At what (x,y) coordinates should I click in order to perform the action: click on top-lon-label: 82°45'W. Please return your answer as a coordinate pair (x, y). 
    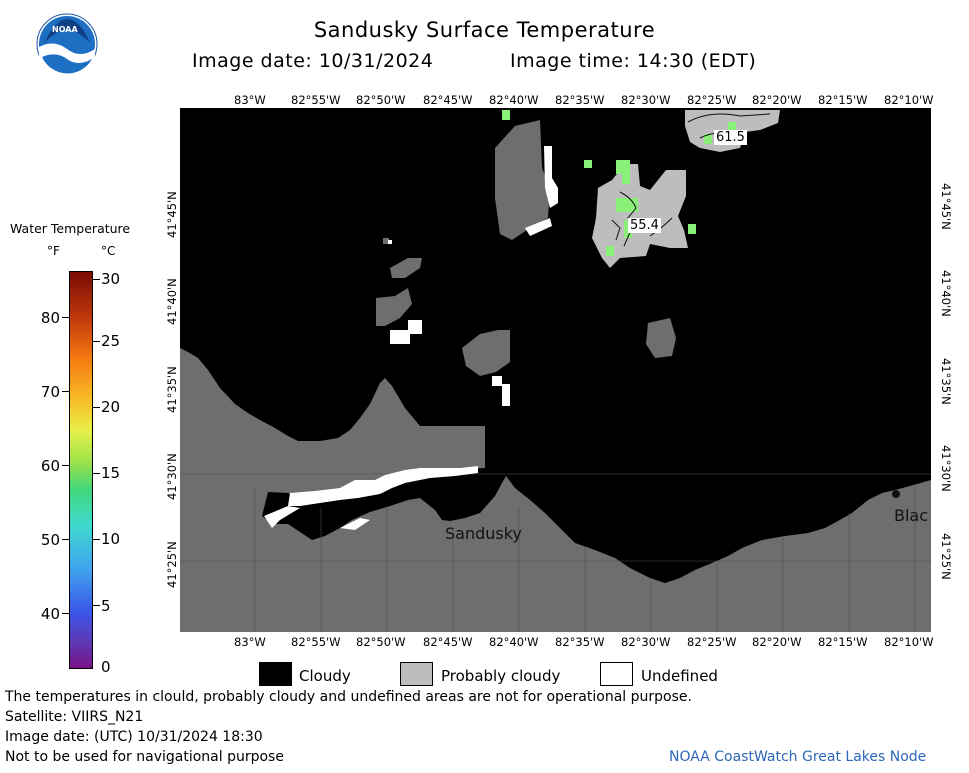
    Looking at the image, I should click on (448, 100).